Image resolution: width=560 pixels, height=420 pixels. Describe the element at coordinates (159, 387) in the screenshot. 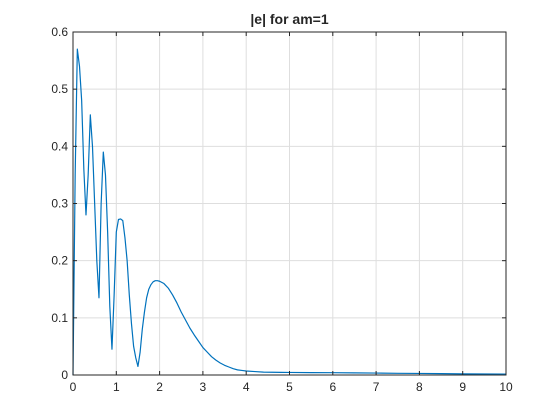

I see `x-tick-label: 2` at that location.